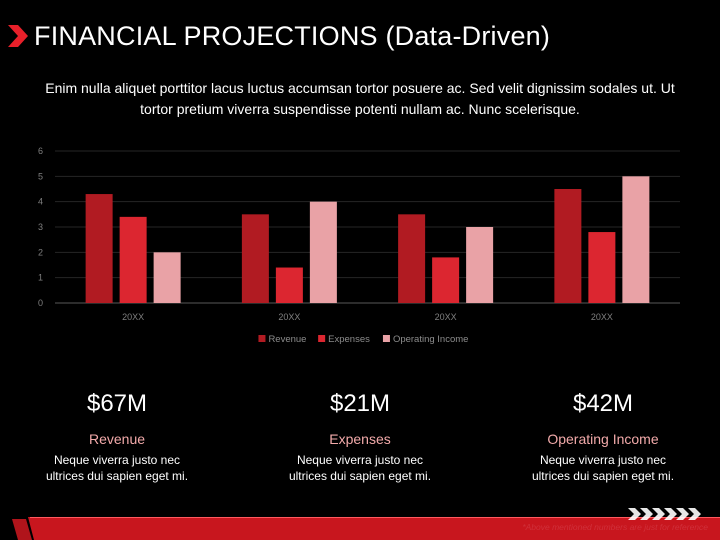  I want to click on footer-stripe, so click(366, 524).